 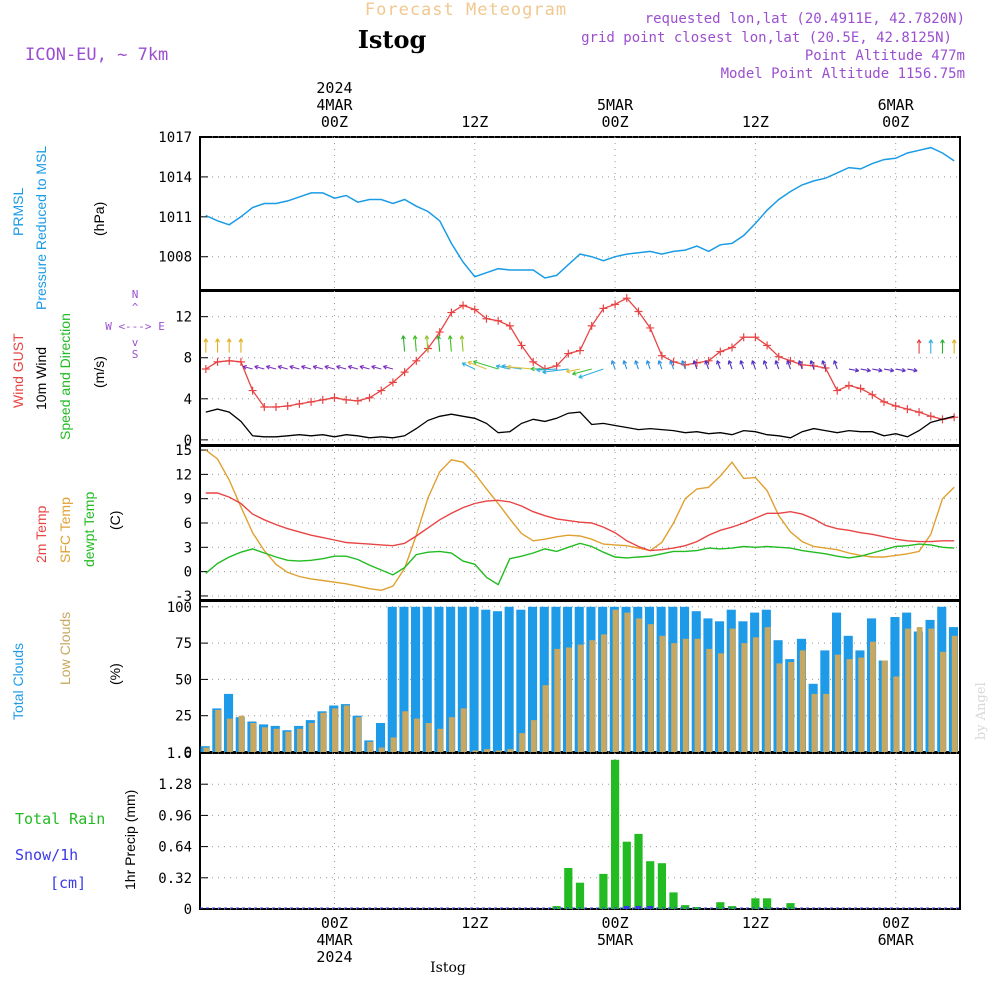 I want to click on top-time-label: 6MAR, so click(x=896, y=105).